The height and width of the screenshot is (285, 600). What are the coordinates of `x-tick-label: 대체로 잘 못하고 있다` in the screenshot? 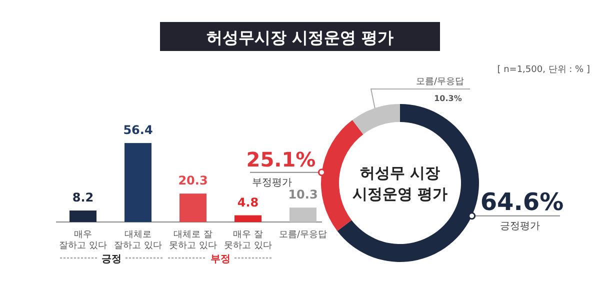 It's located at (193, 240).